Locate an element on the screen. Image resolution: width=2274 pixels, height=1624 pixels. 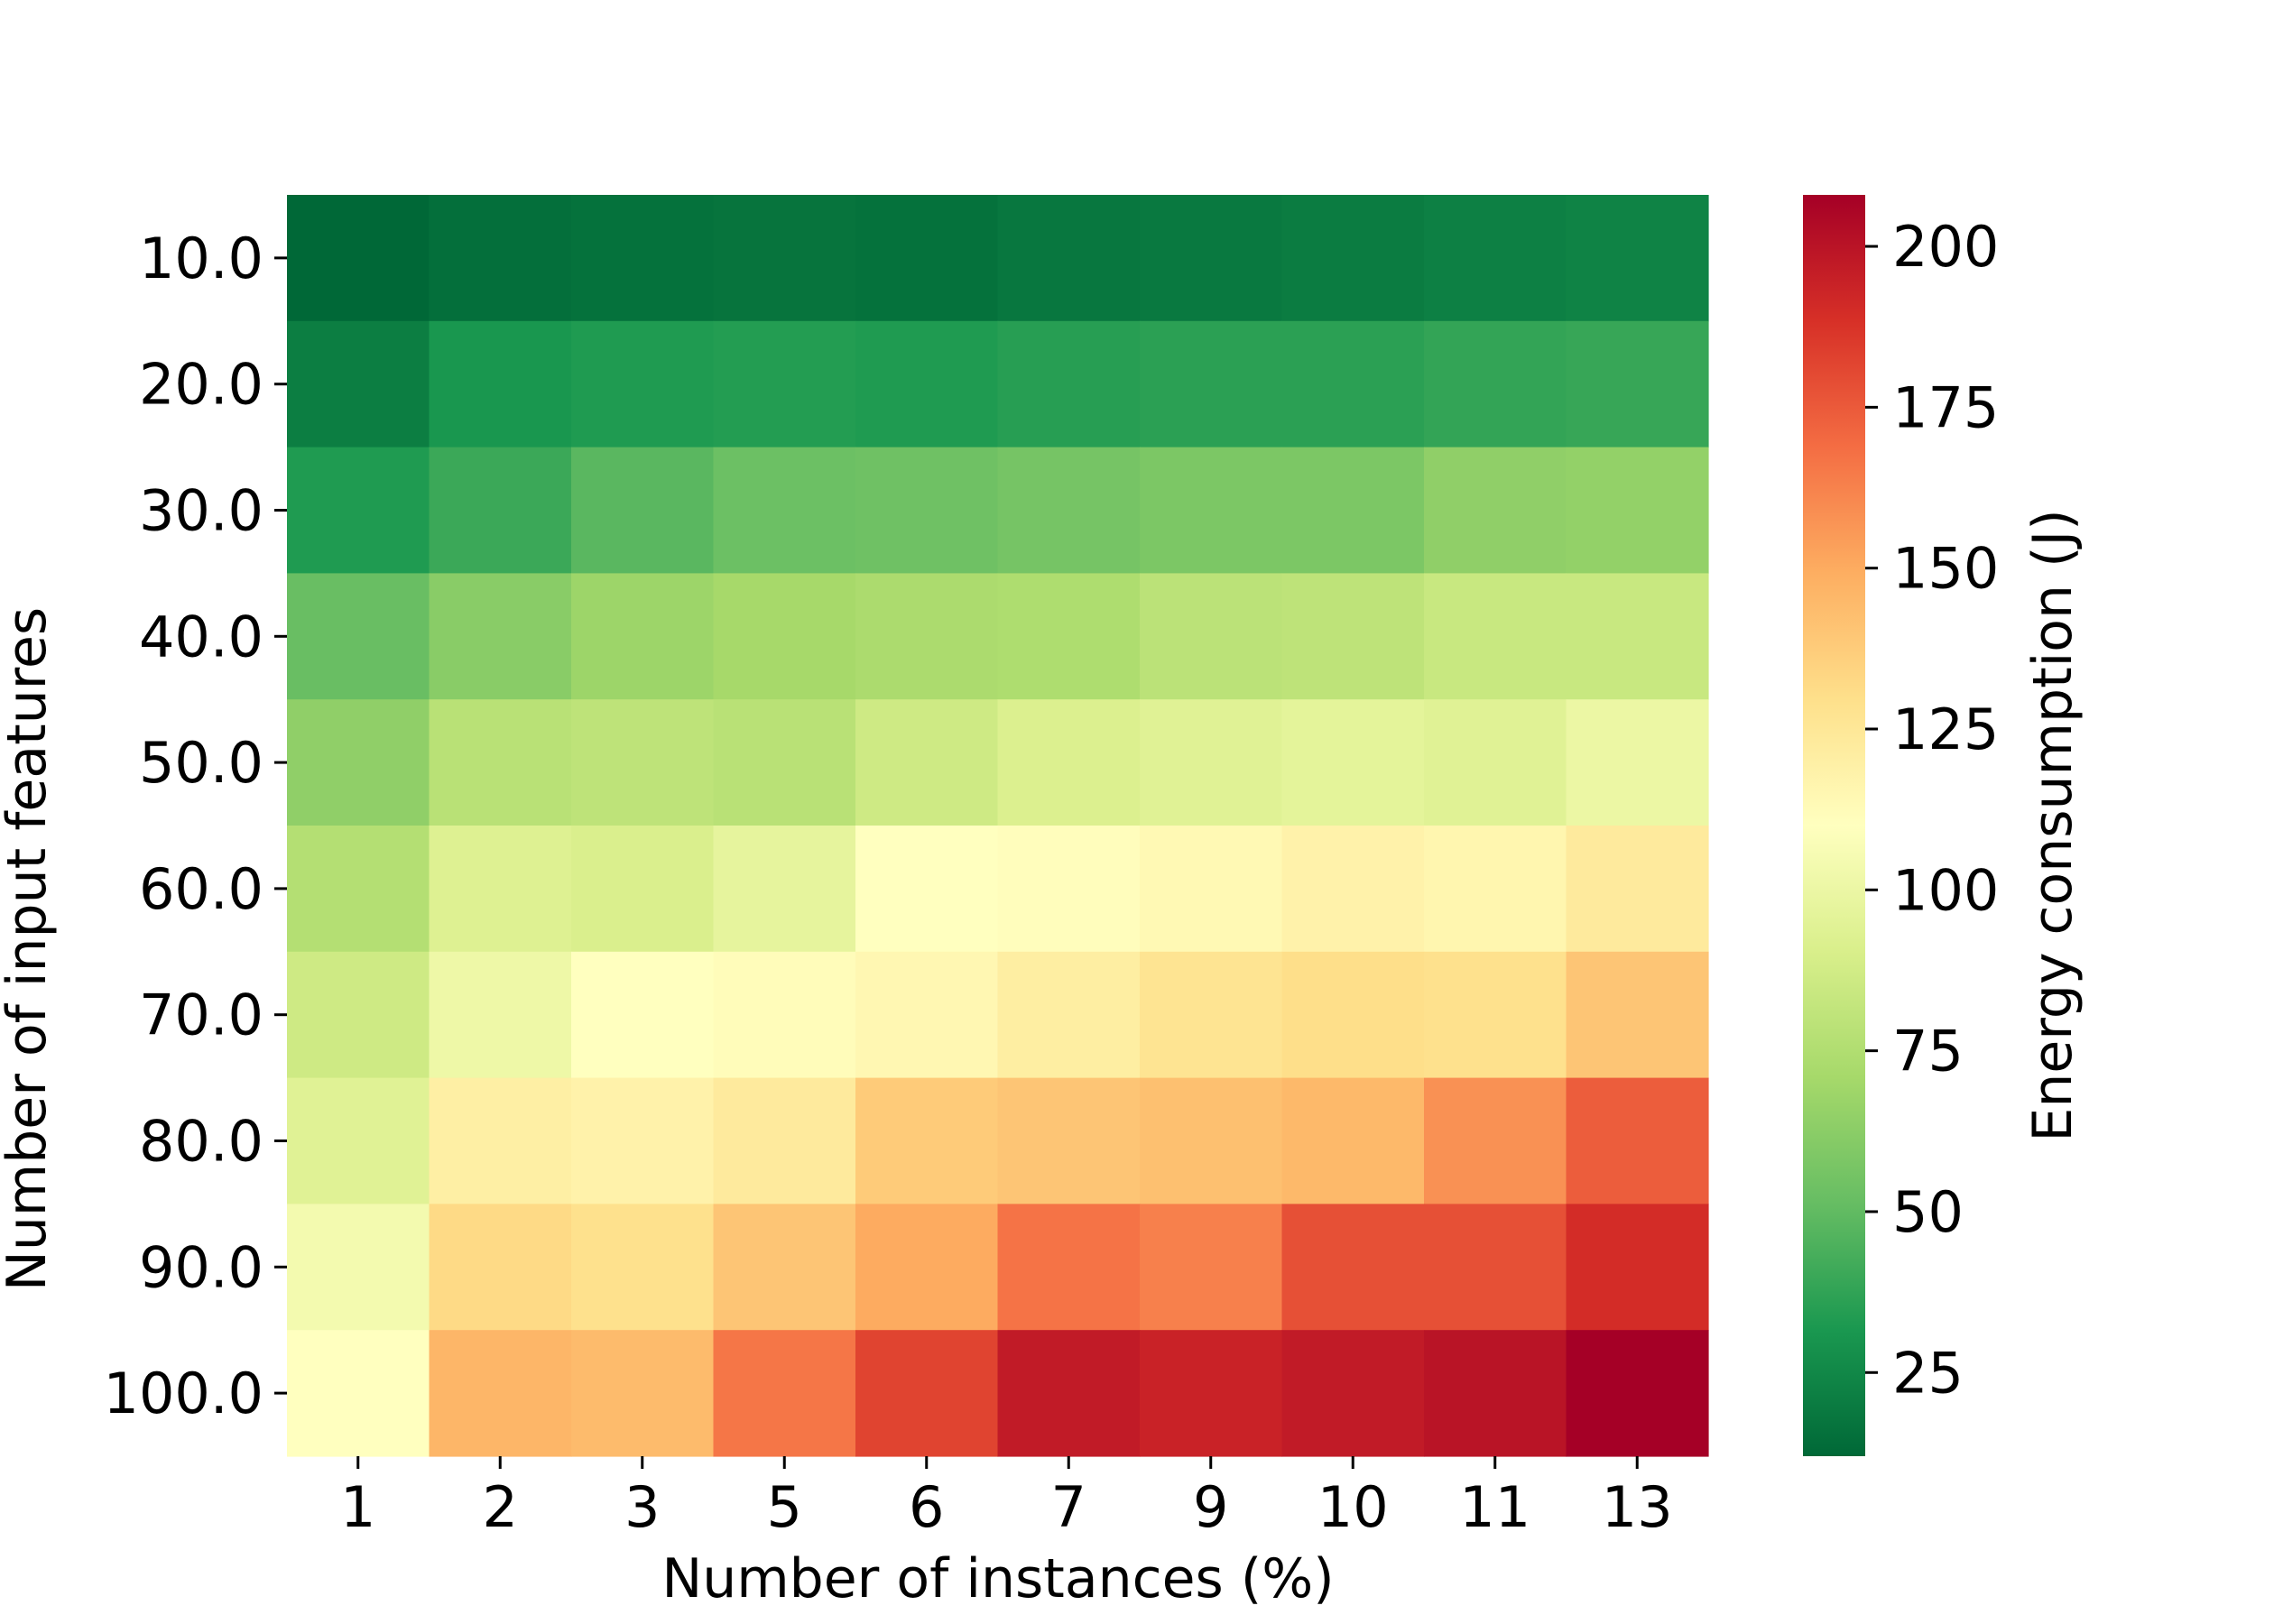
x-axis-label: Number of instances (%) is located at coordinates (998, 1579).